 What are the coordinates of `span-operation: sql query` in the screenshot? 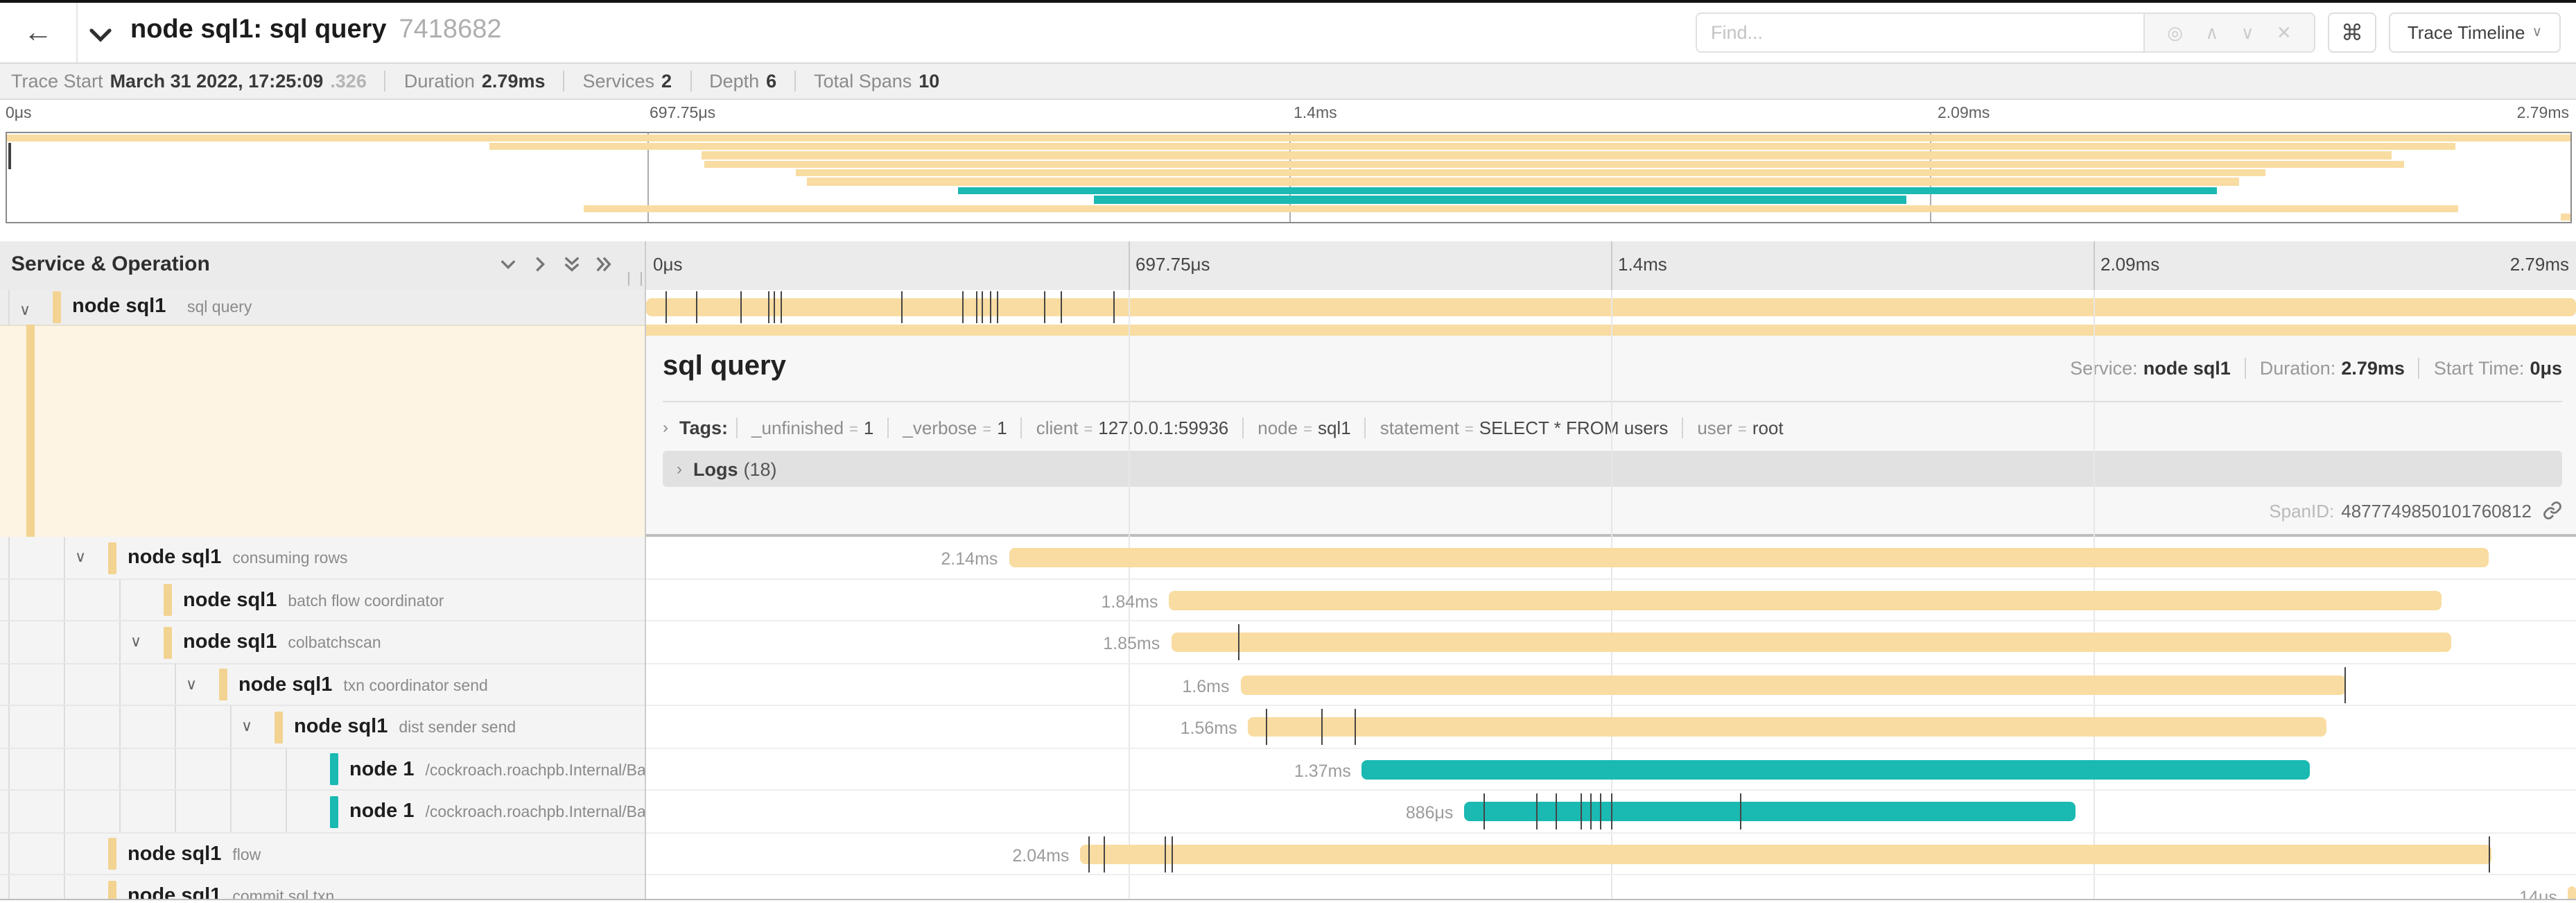 It's located at (219, 308).